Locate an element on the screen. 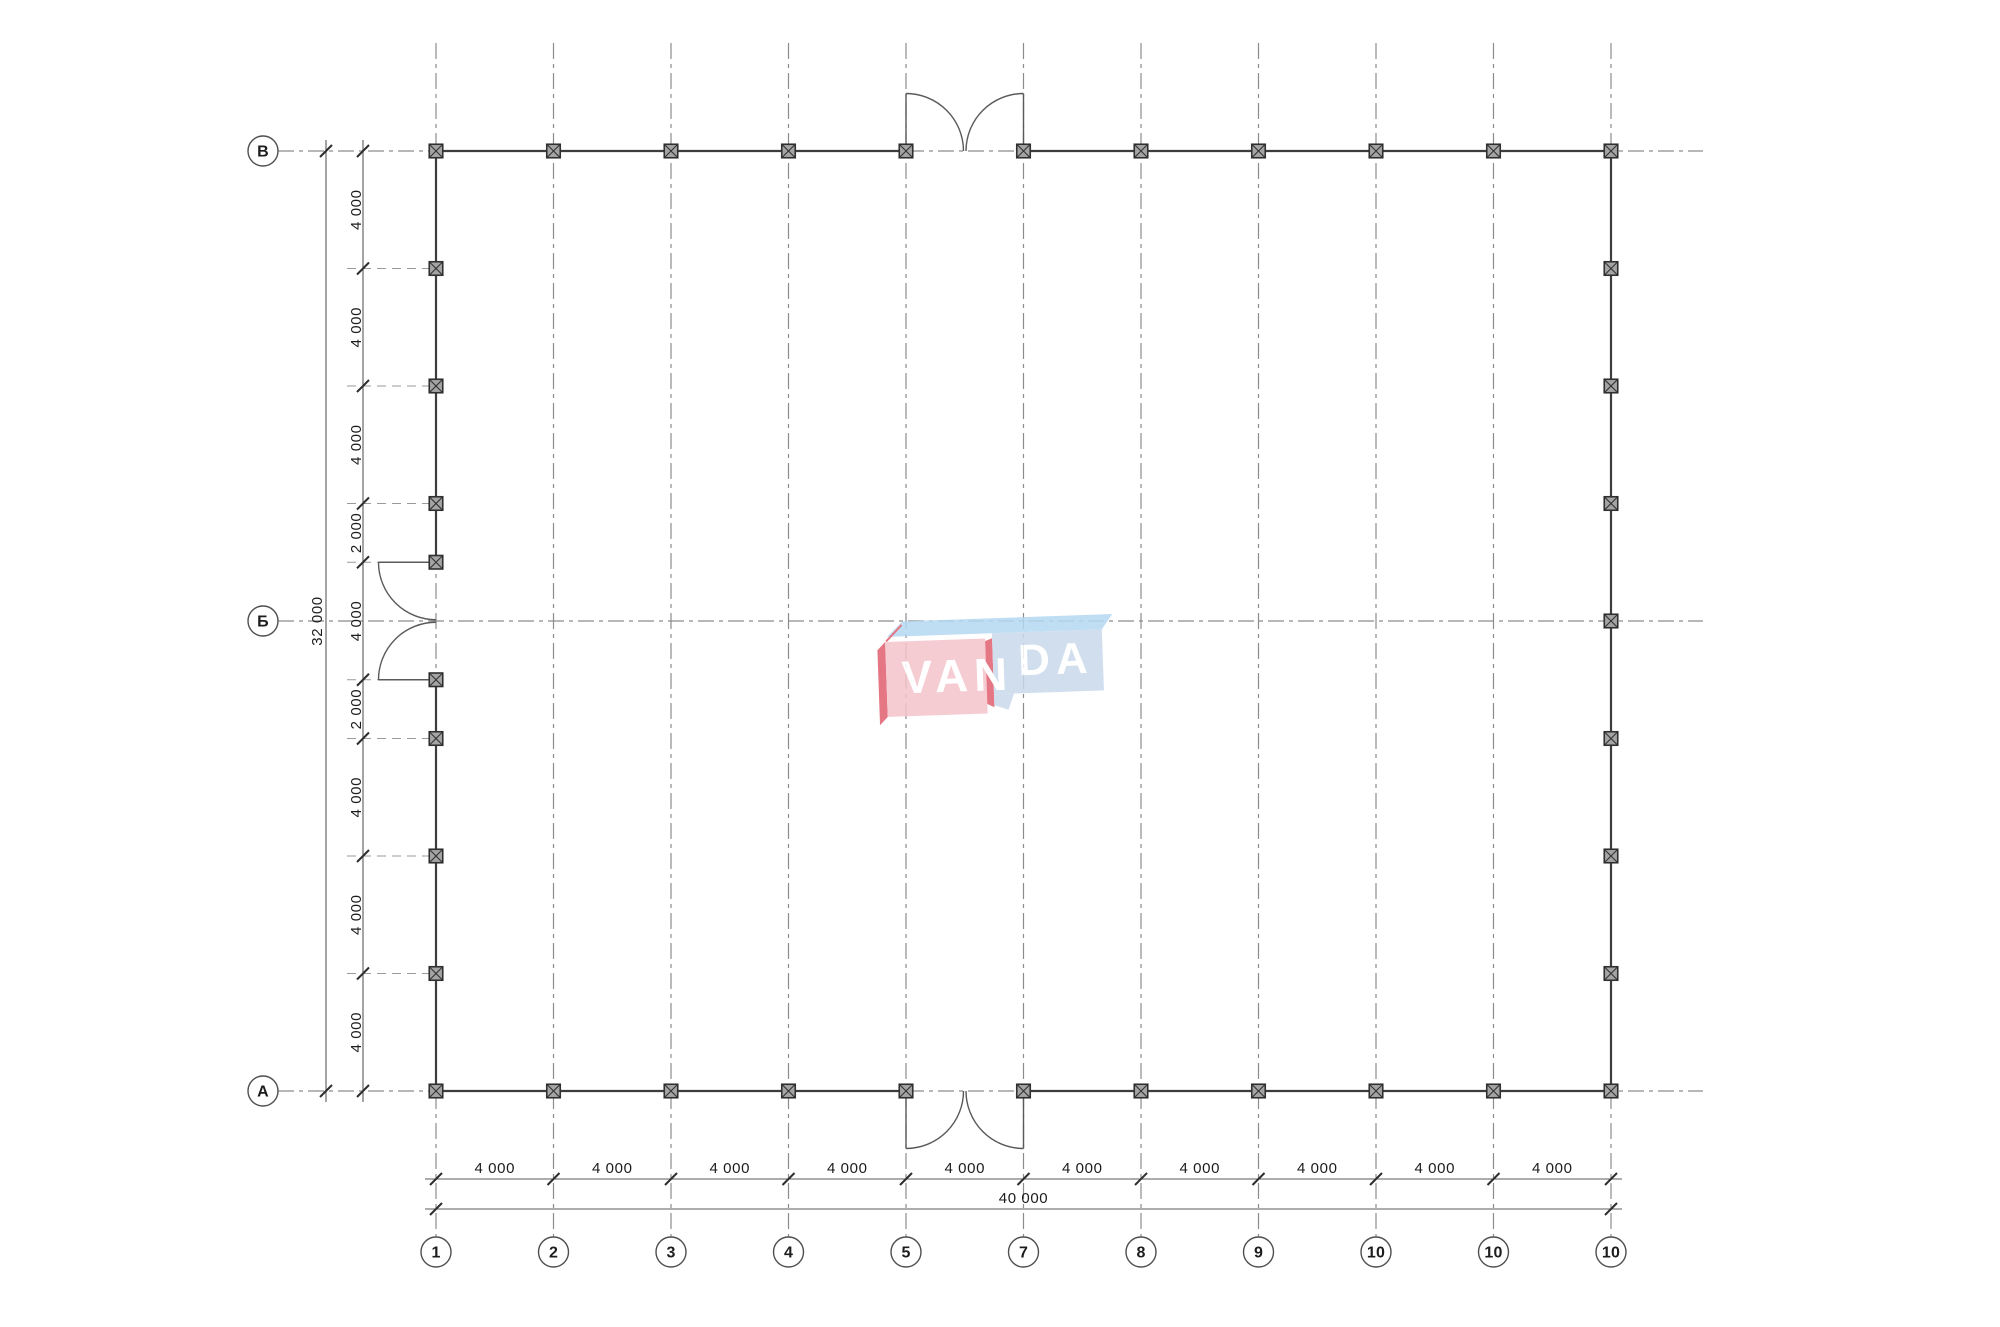  dim-bottom-segment-5: 4 000 is located at coordinates (1082, 1168).